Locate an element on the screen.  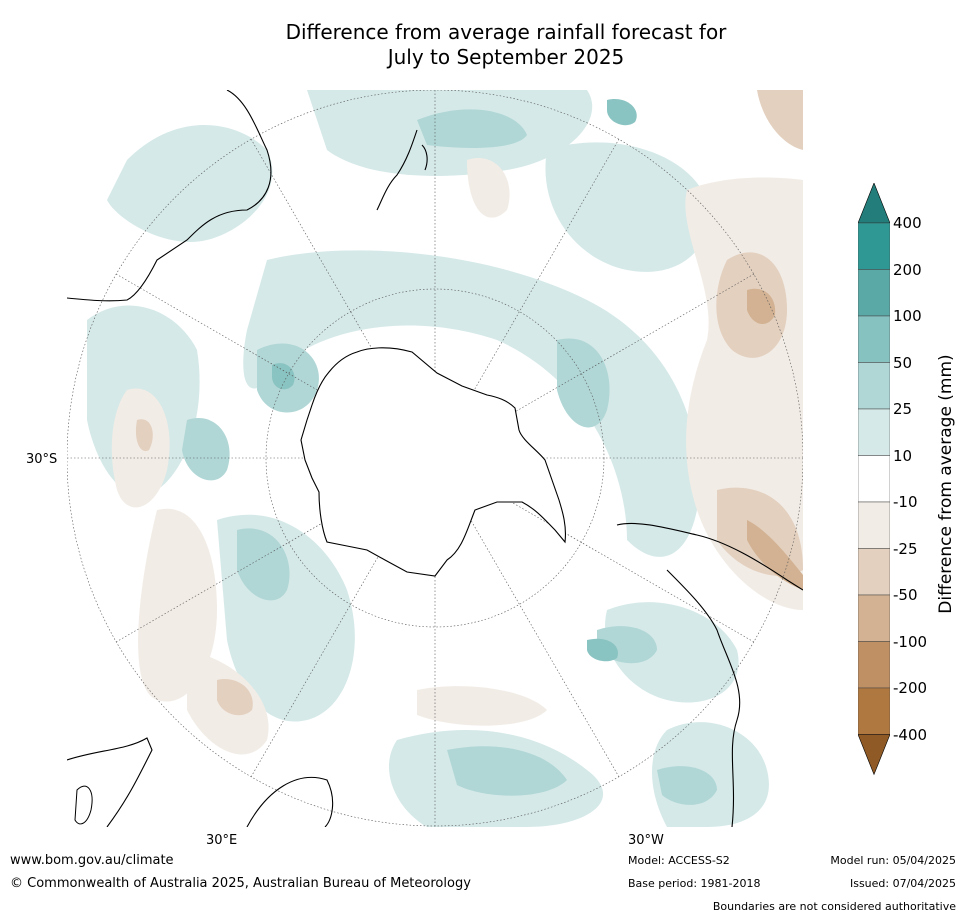
dry-region-ne2 is located at coordinates (488, 188).